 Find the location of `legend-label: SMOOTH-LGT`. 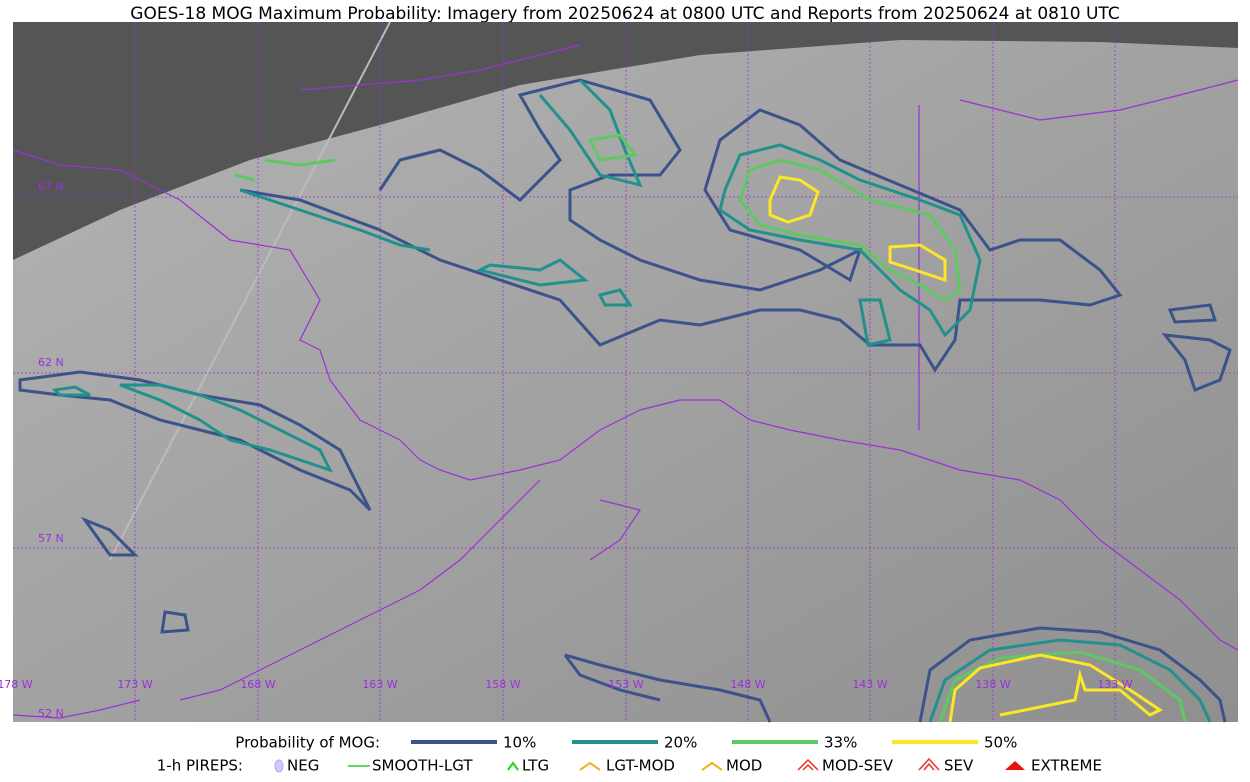

legend-label: SMOOTH-LGT is located at coordinates (422, 766).